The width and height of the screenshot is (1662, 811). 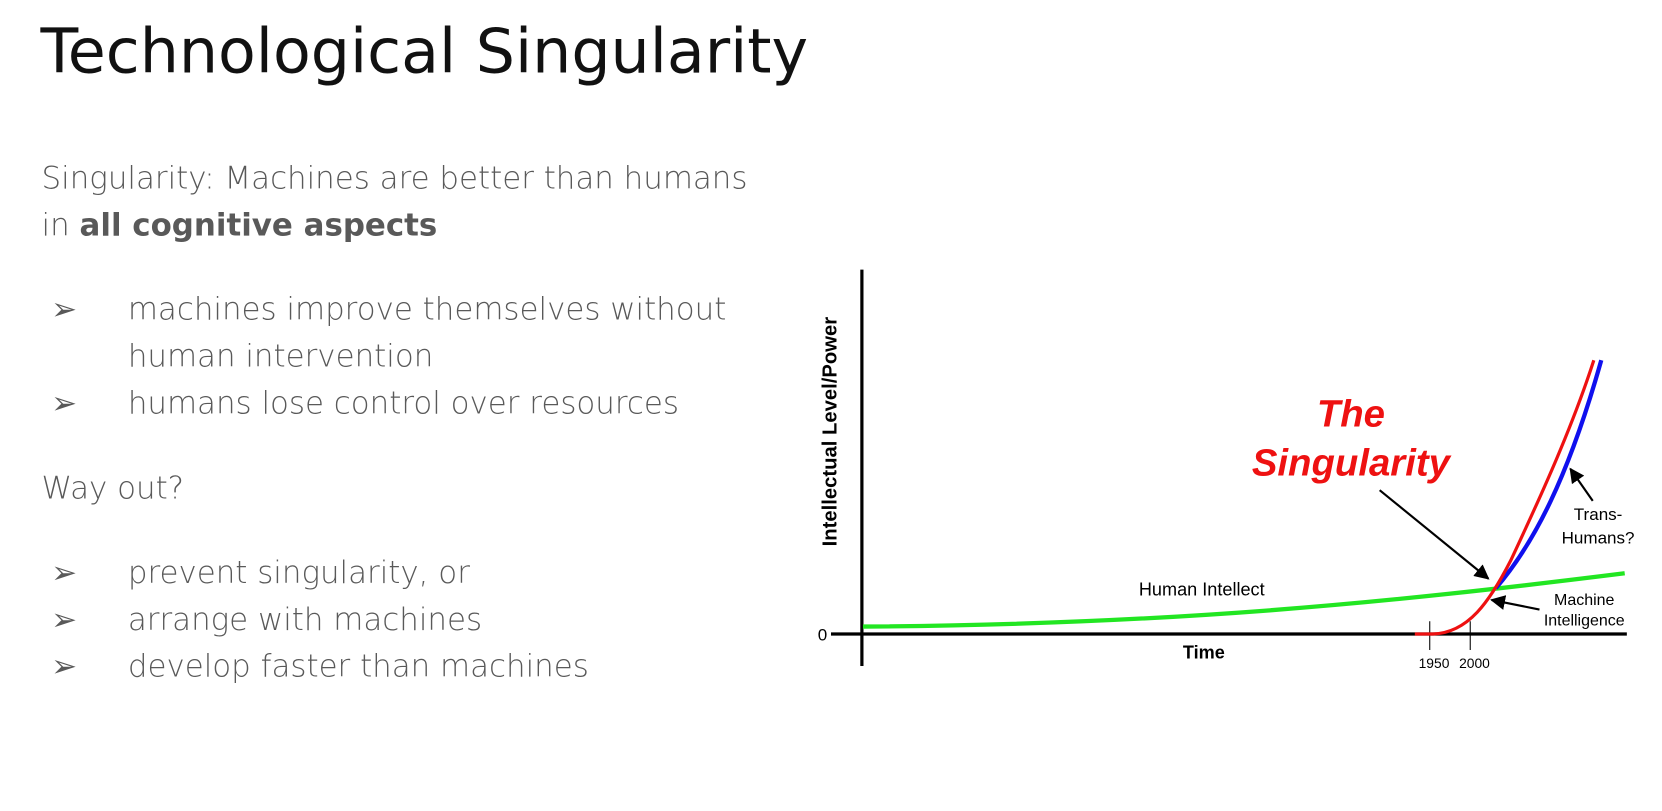 What do you see at coordinates (1434, 663) in the screenshot?
I see `tick-label: 1950` at bounding box center [1434, 663].